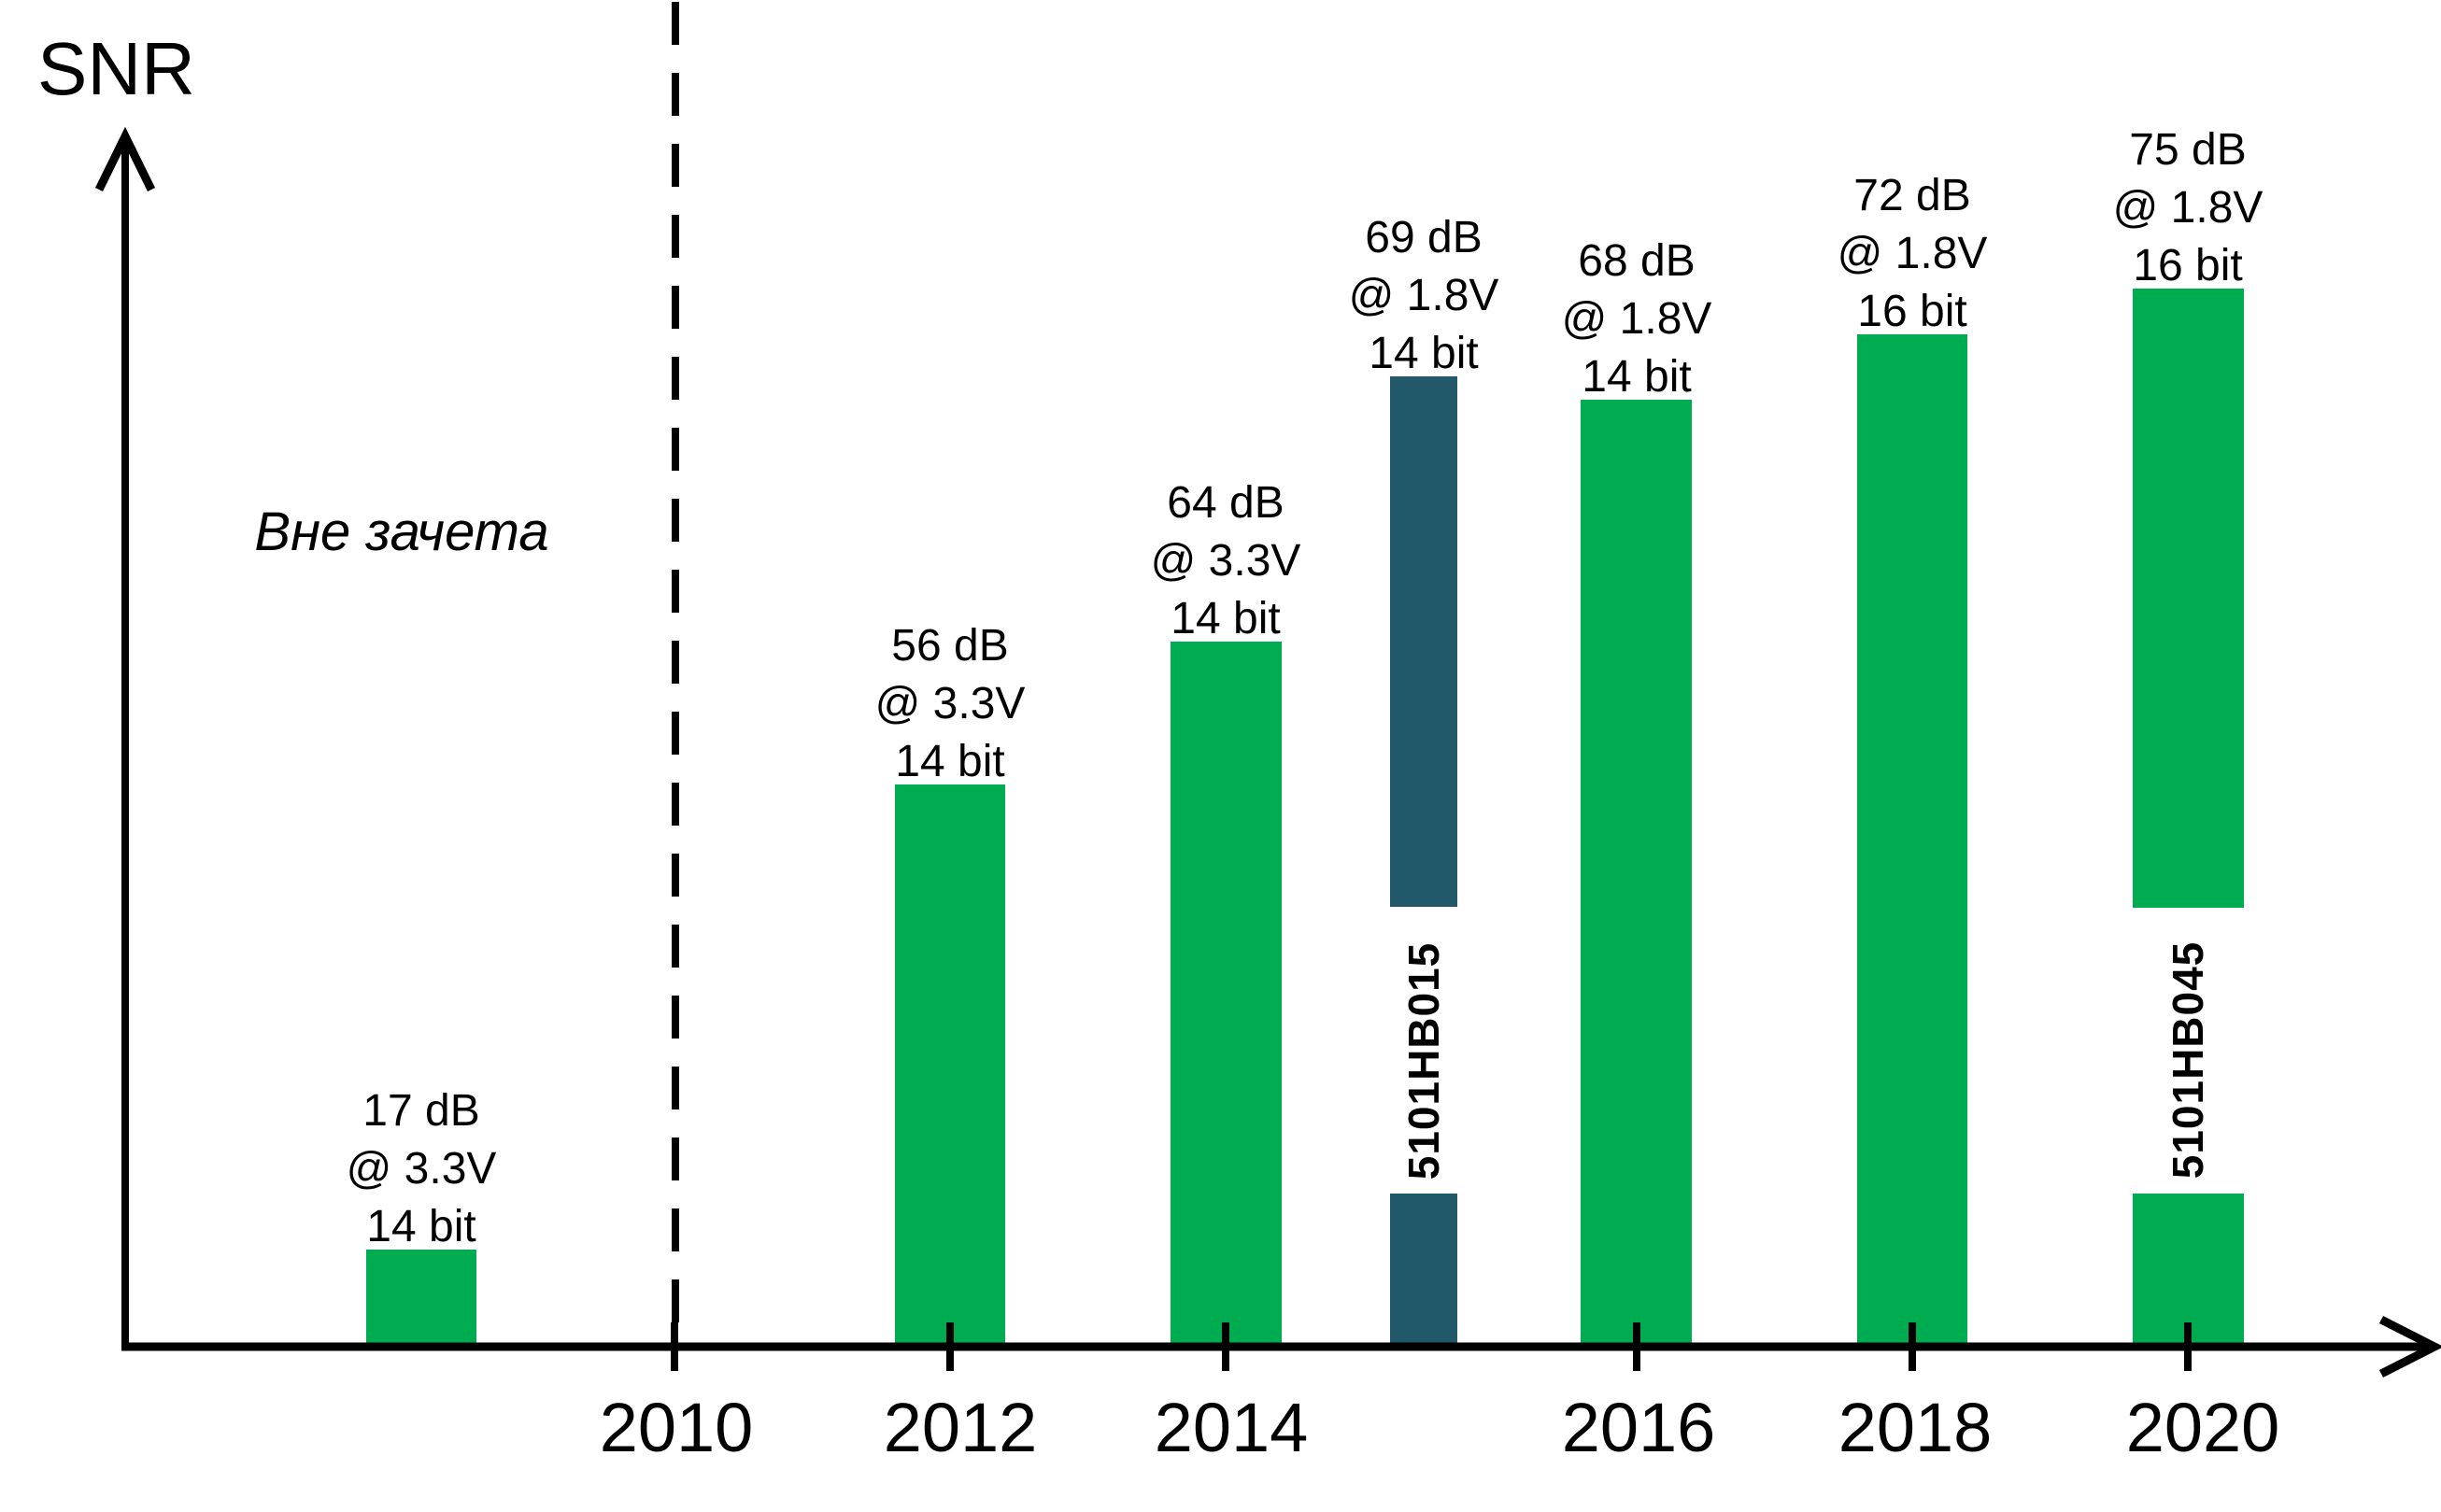 The image size is (2441, 1512). I want to click on y-axis-arrowhead-icon, so click(125, 158).